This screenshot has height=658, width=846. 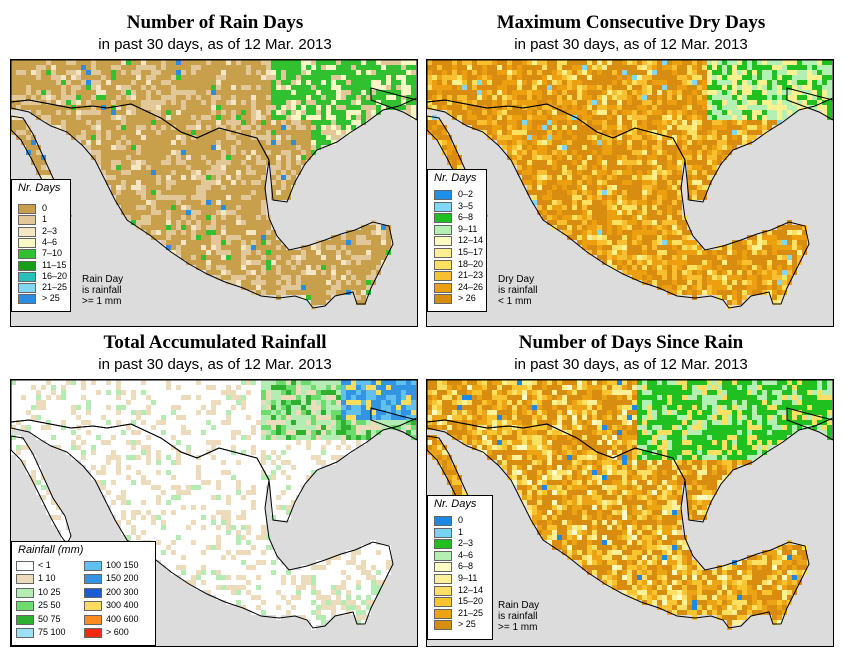 What do you see at coordinates (471, 601) in the screenshot?
I see `legend-label: 15–20` at bounding box center [471, 601].